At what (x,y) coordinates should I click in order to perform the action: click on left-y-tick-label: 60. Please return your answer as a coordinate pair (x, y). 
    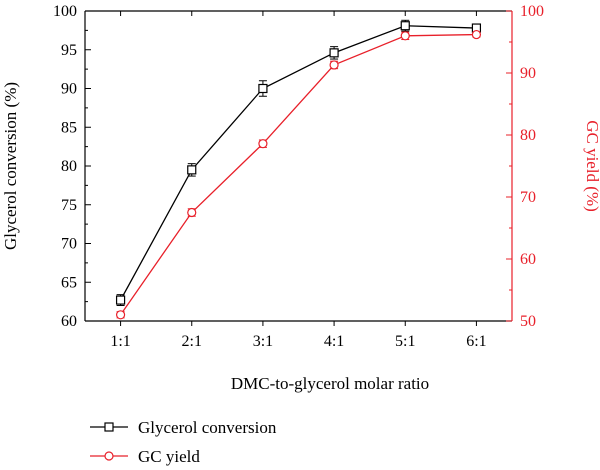
    Looking at the image, I should click on (69, 321).